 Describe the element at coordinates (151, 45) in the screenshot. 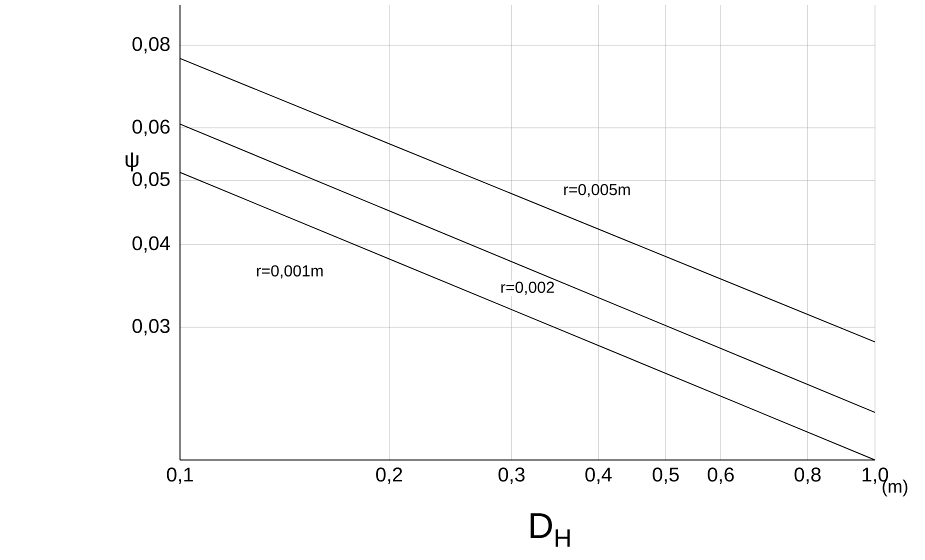

I see `y-tick-label: 0,08` at that location.